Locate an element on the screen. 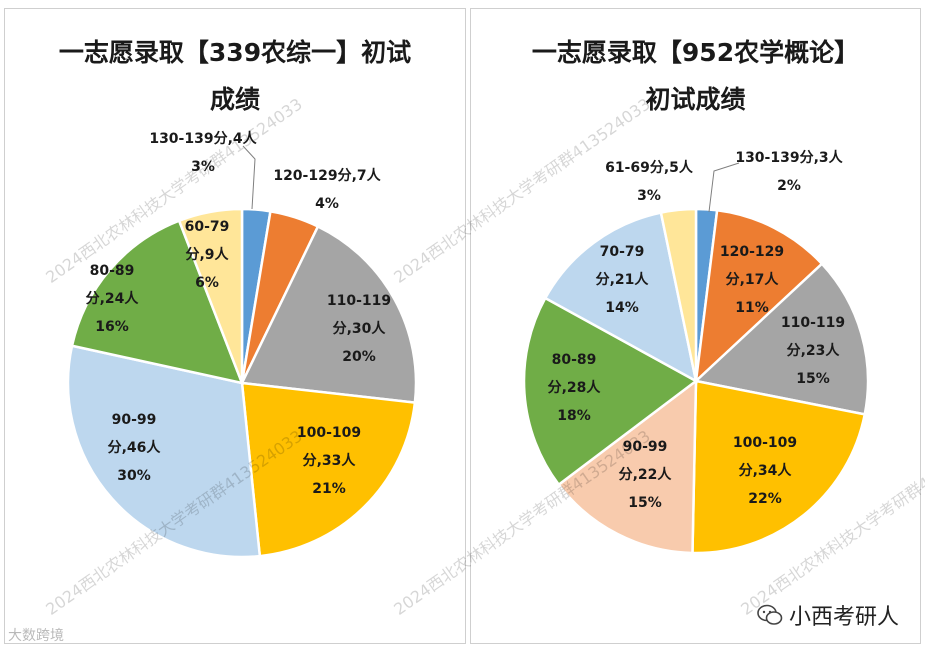 The height and width of the screenshot is (653, 925). slice-label: 110-119 分,23人 15% is located at coordinates (813, 351).